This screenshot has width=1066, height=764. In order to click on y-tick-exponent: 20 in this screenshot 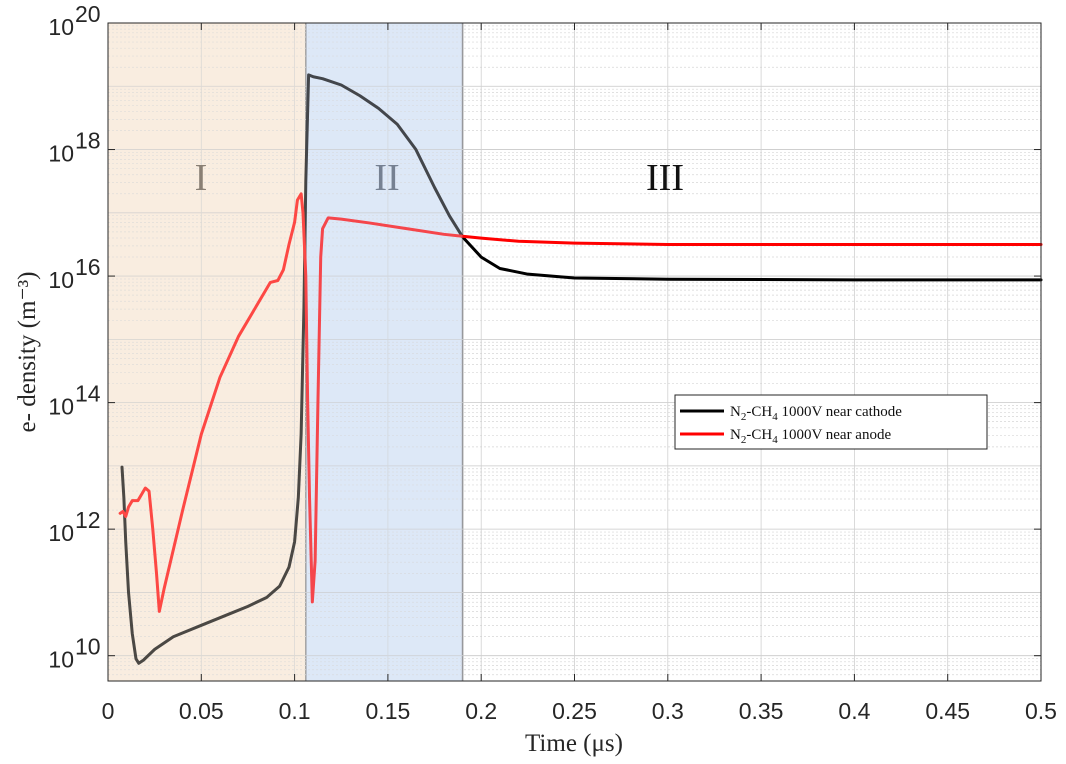, I will do `click(88, 14)`.